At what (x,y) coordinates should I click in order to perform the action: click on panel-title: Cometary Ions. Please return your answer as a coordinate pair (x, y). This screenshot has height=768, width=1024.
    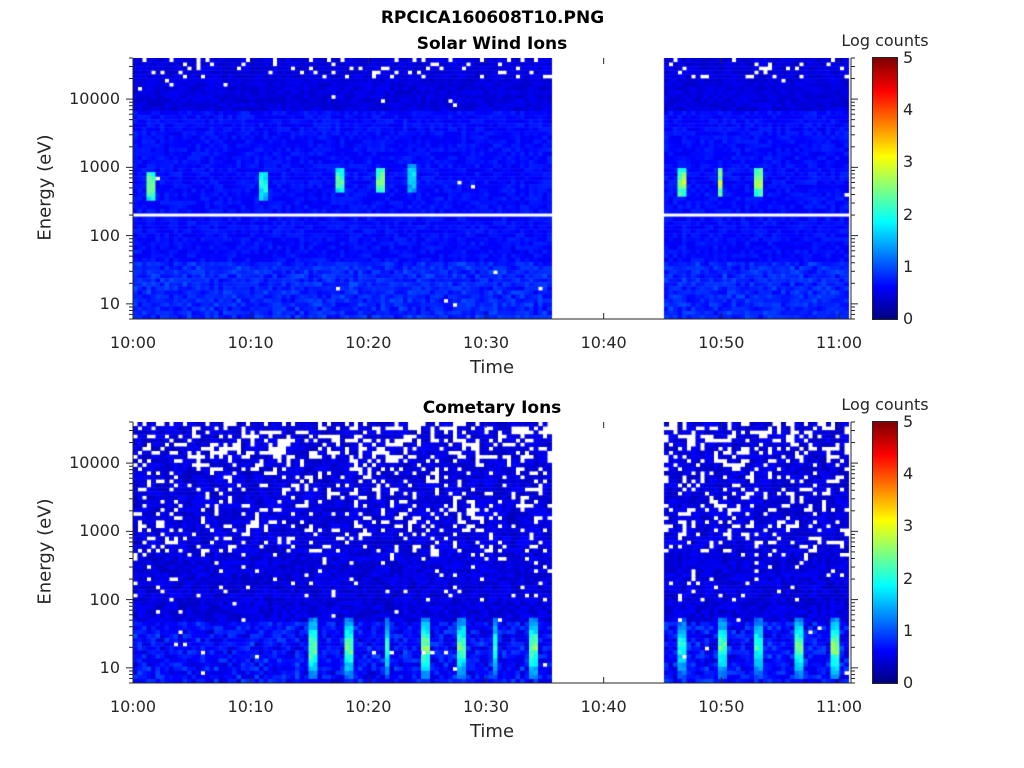
    Looking at the image, I should click on (492, 408).